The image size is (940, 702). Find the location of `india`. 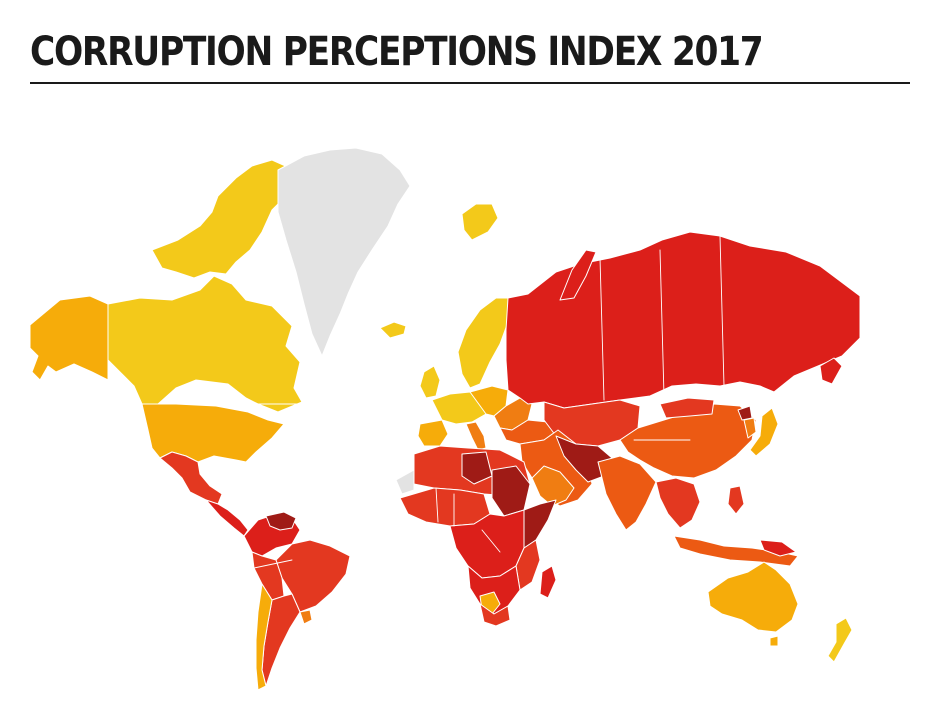

india is located at coordinates (627, 493).